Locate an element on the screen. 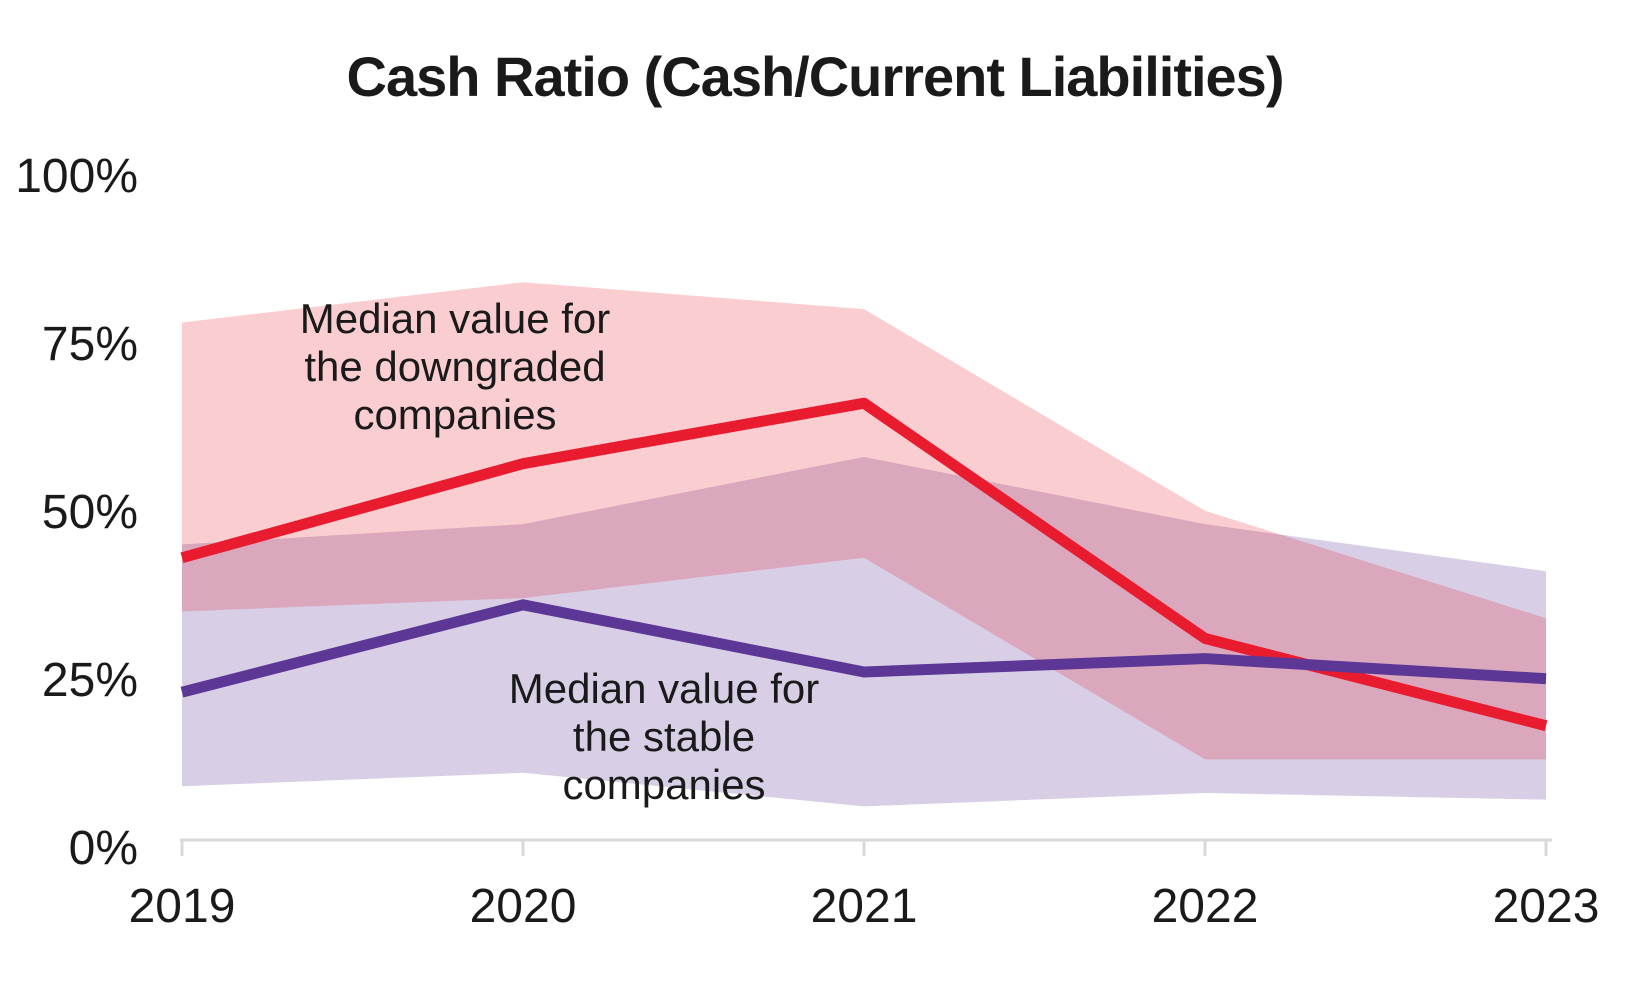 The image size is (1649, 997). y-tick-label-75%: 75% is located at coordinates (90, 344).